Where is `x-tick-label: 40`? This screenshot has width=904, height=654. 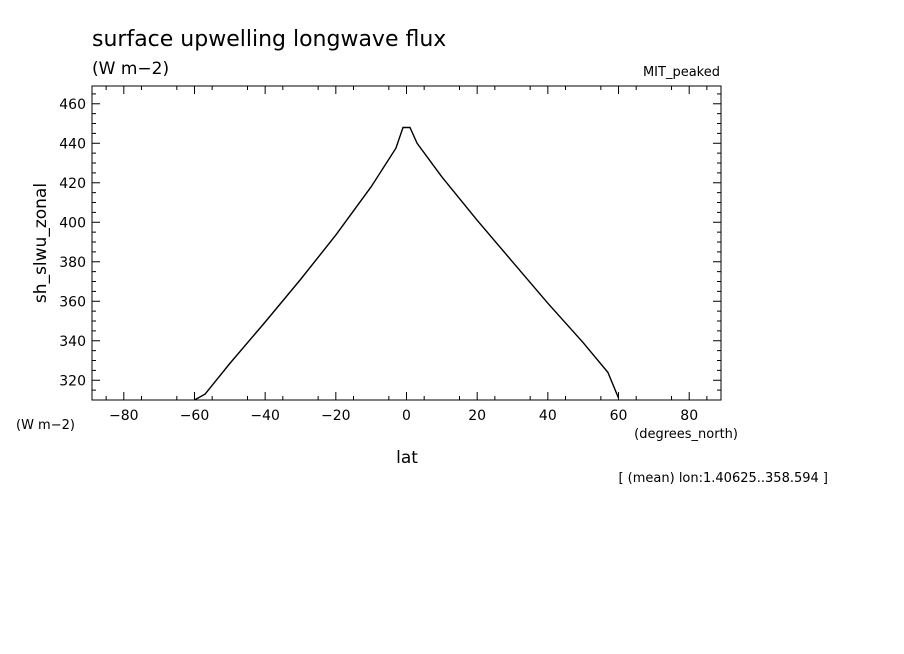 x-tick-label: 40 is located at coordinates (548, 416).